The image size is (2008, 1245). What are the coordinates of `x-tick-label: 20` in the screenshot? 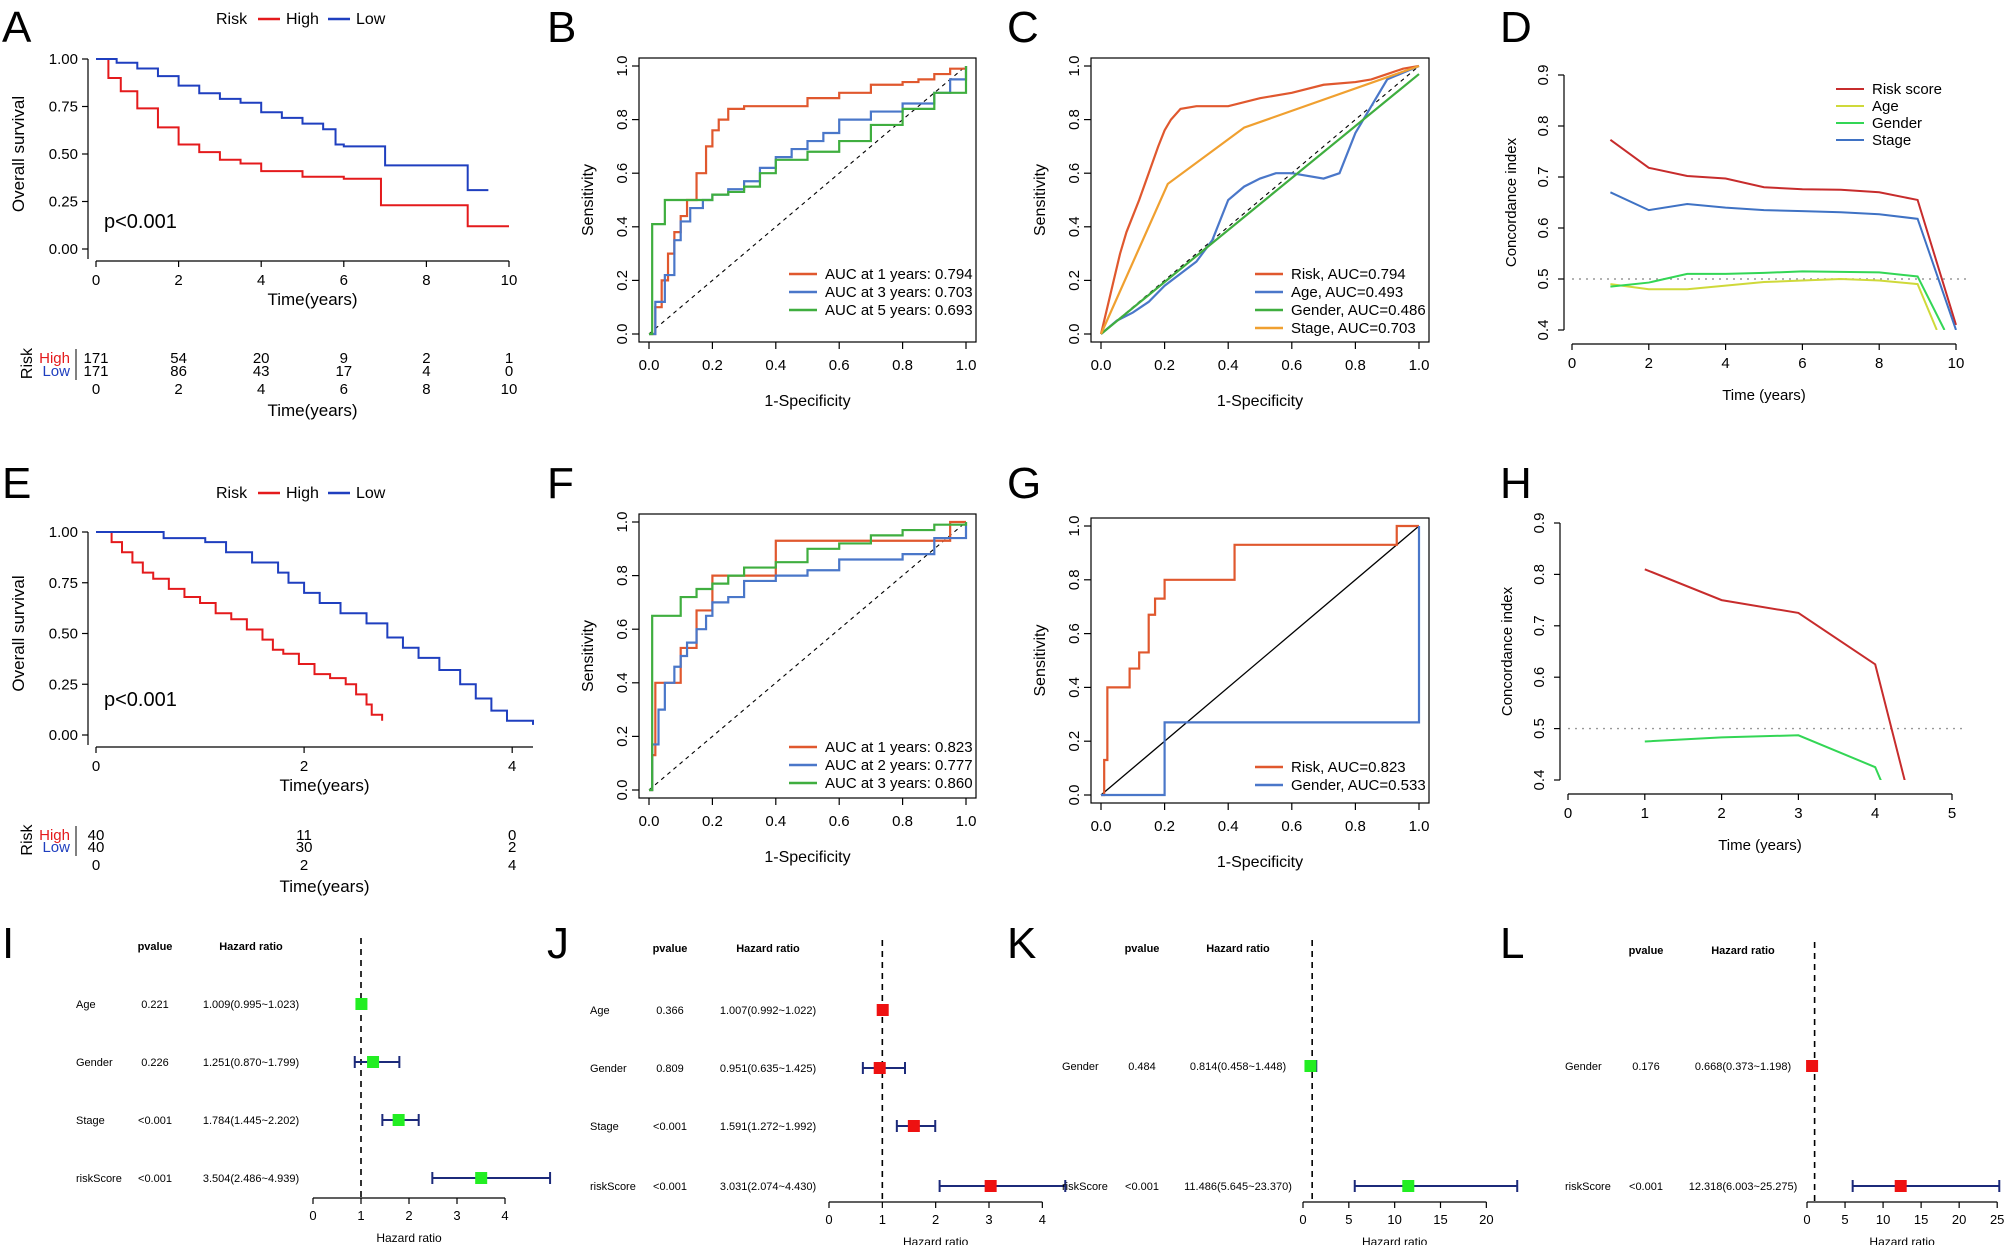 It's located at (1486, 1219).